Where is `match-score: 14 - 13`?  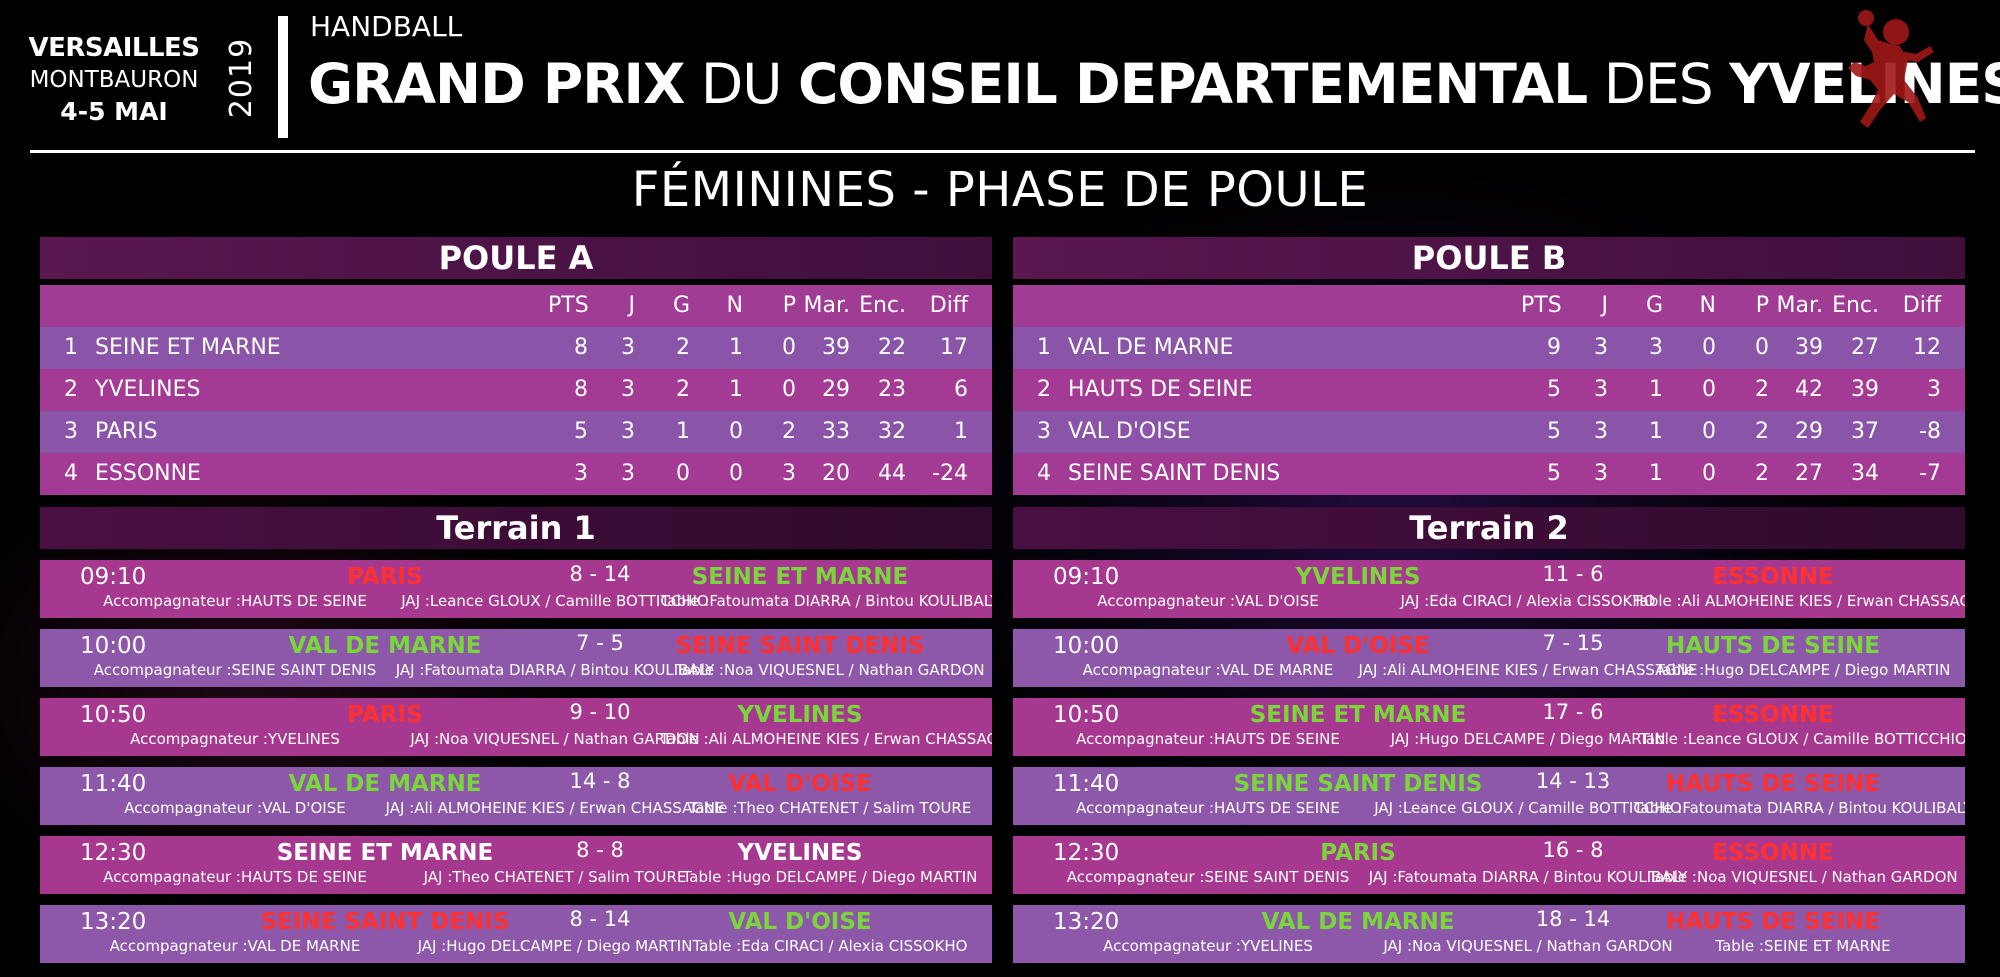 match-score: 14 - 13 is located at coordinates (1573, 781).